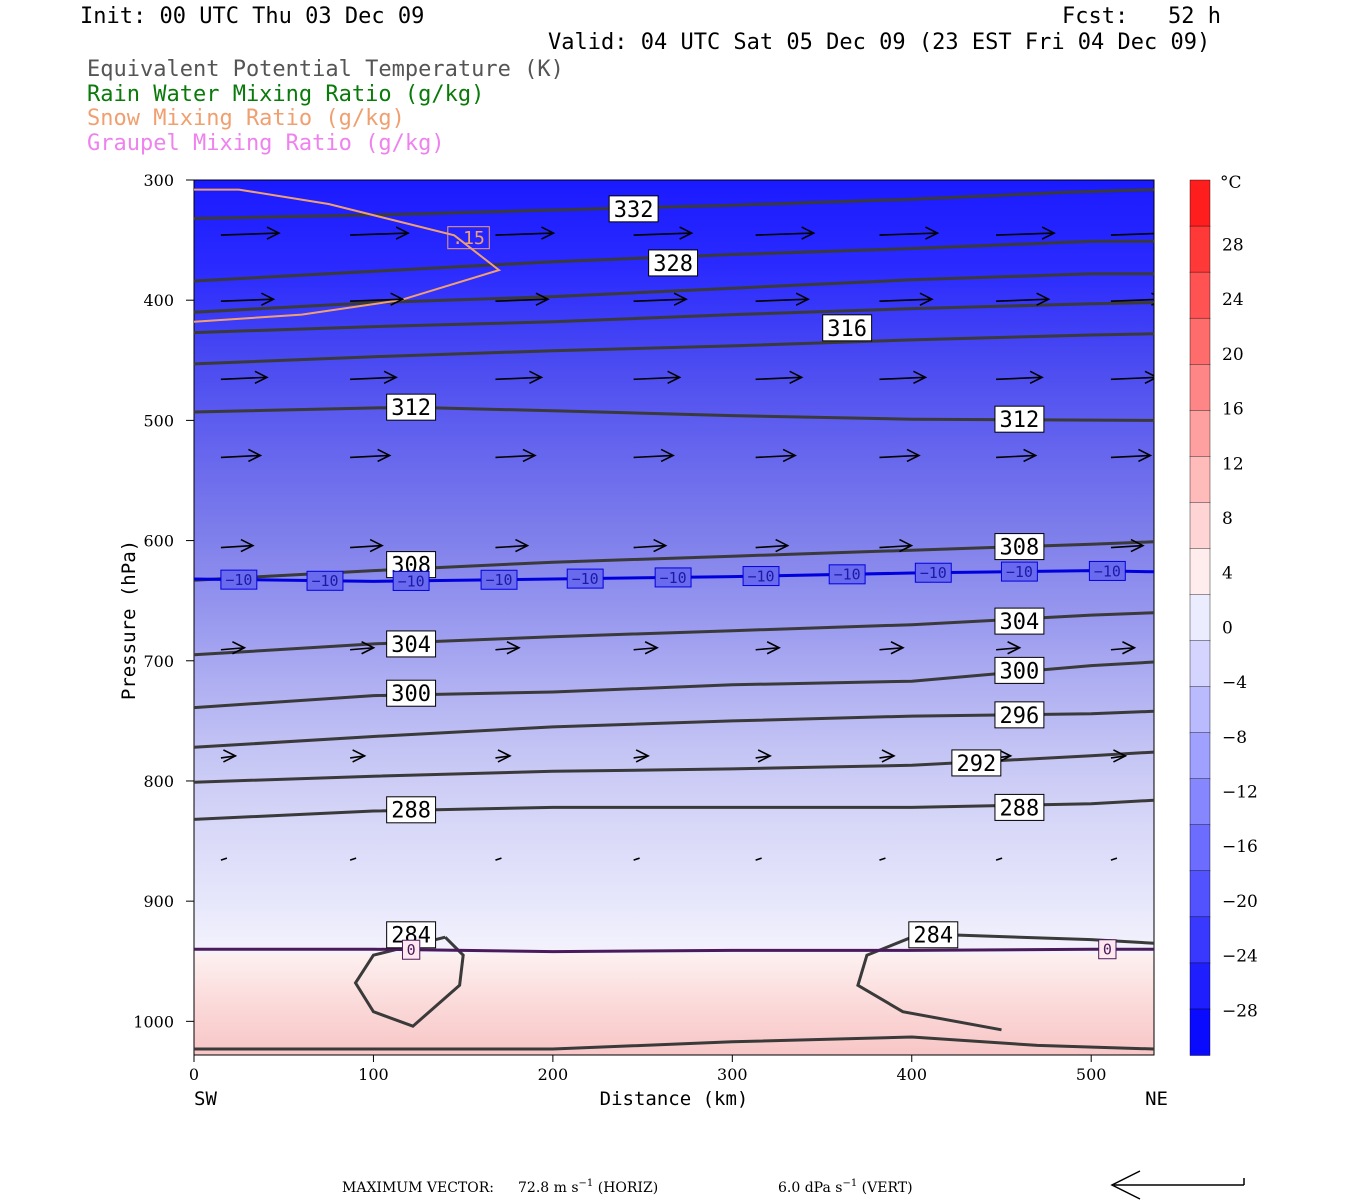 This screenshot has height=1200, width=1350. Describe the element at coordinates (158, 420) in the screenshot. I see `y-tick-label: 500` at that location.